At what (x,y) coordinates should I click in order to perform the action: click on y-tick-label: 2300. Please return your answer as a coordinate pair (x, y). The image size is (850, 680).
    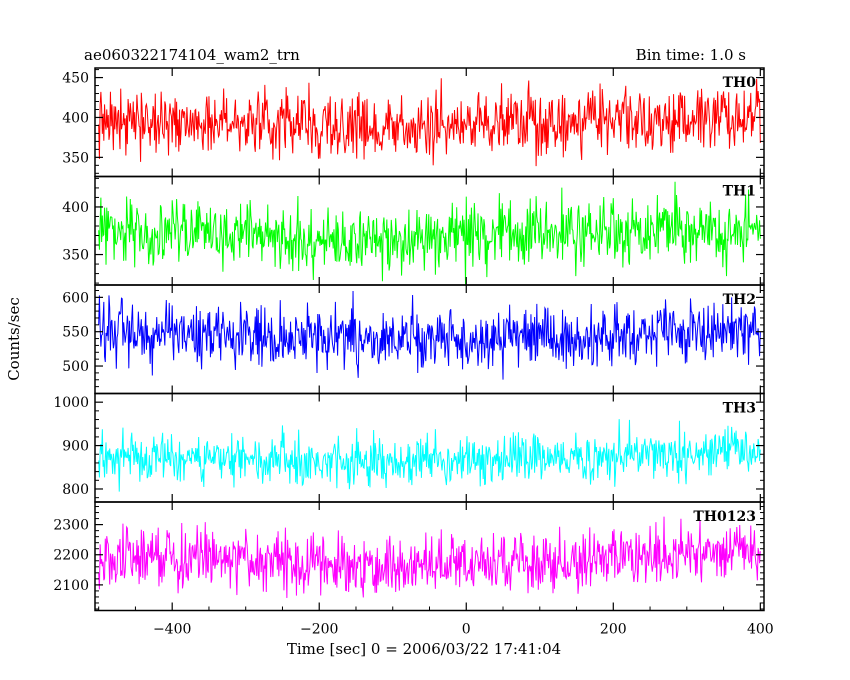
    Looking at the image, I should click on (71, 526).